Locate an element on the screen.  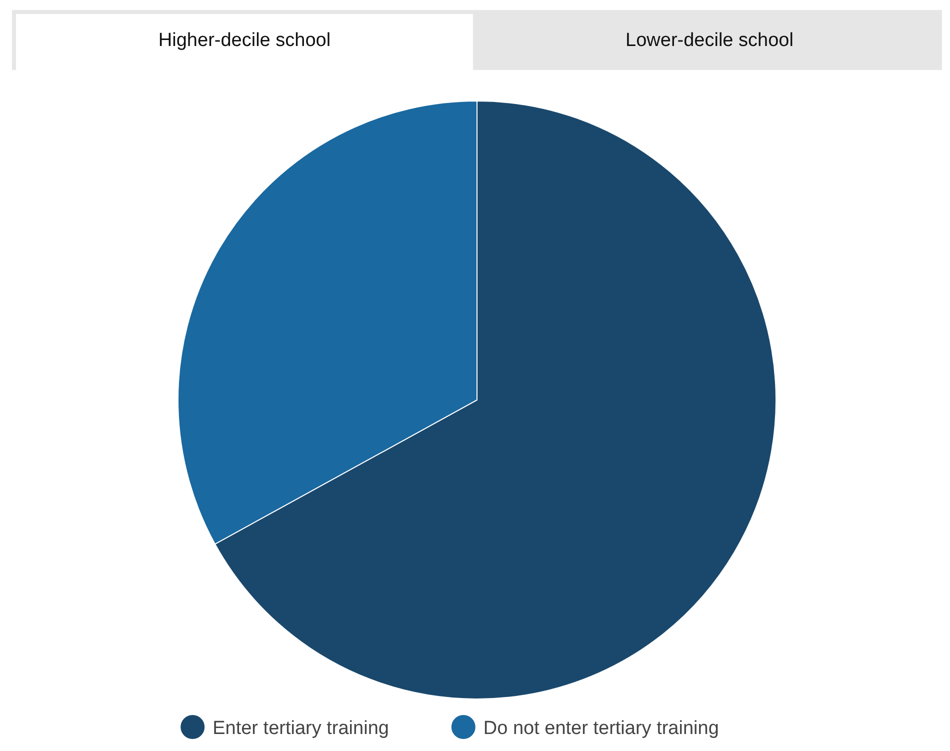
legend-label: Enter tertiary training is located at coordinates (300, 728).